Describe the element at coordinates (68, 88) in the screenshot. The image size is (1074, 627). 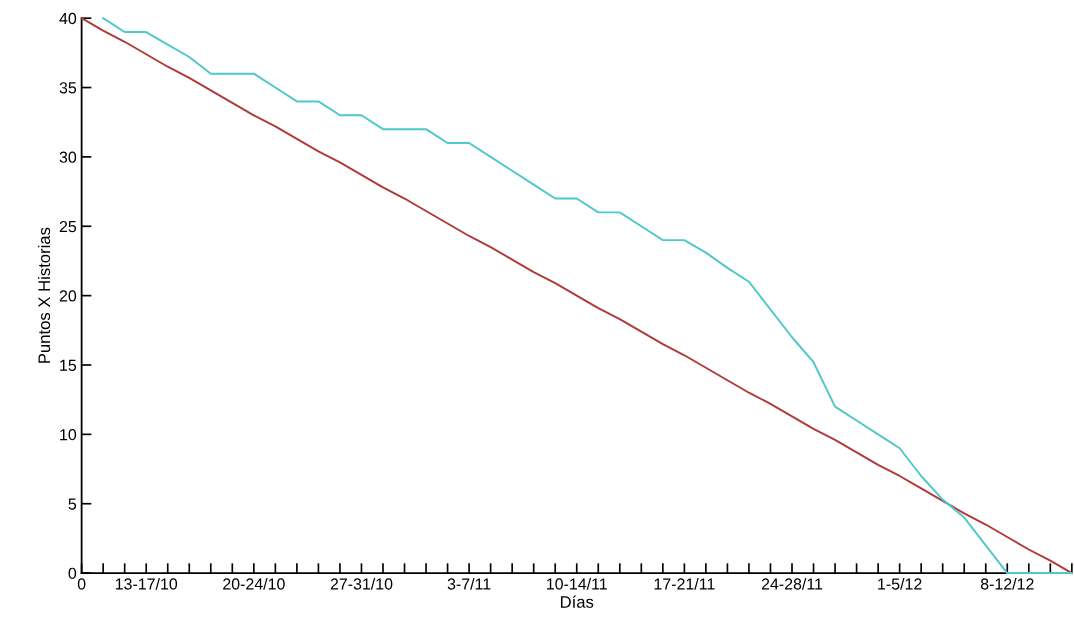
I see `y-tick-label: 35` at that location.